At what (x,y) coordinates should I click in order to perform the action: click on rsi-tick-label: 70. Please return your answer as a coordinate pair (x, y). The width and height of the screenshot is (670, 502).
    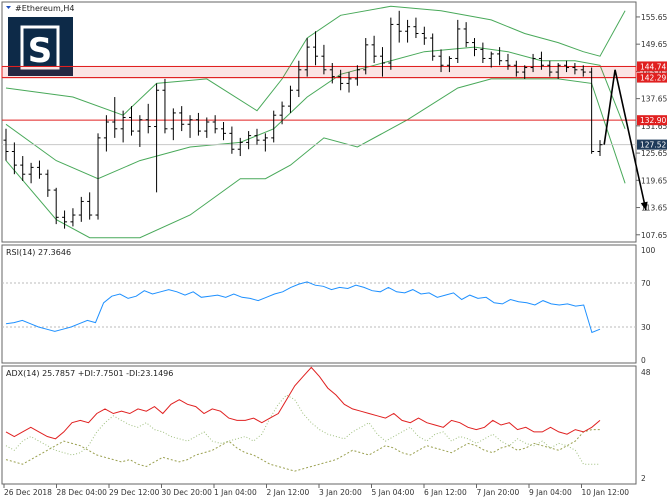
    Looking at the image, I should click on (646, 283).